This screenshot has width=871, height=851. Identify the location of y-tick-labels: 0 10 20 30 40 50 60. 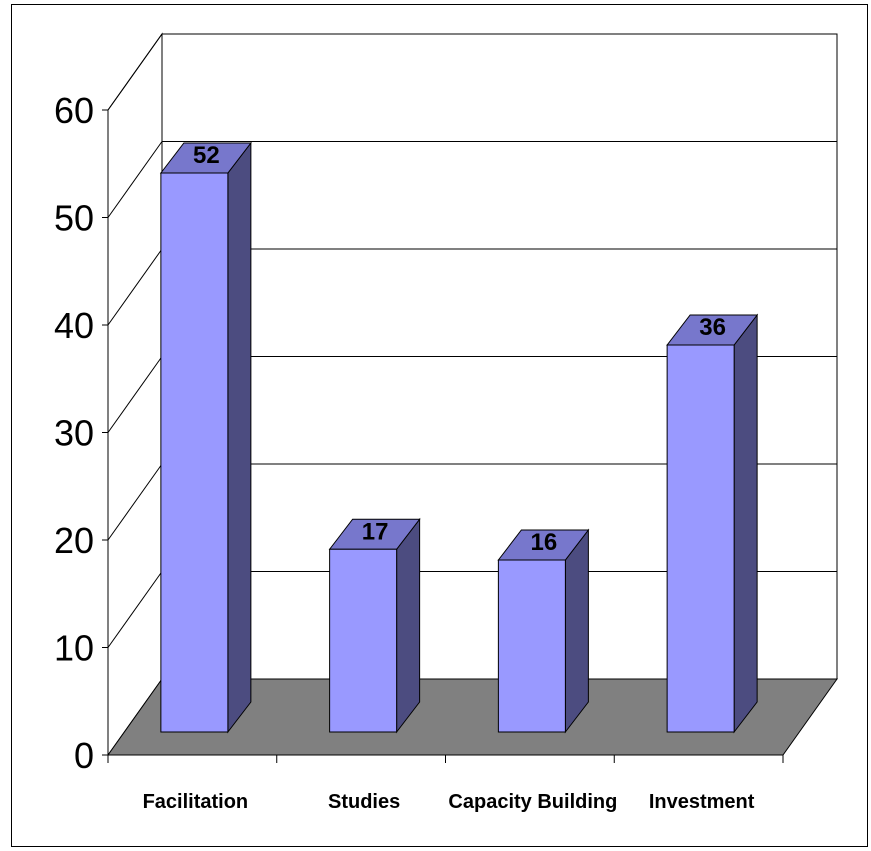
(74, 433).